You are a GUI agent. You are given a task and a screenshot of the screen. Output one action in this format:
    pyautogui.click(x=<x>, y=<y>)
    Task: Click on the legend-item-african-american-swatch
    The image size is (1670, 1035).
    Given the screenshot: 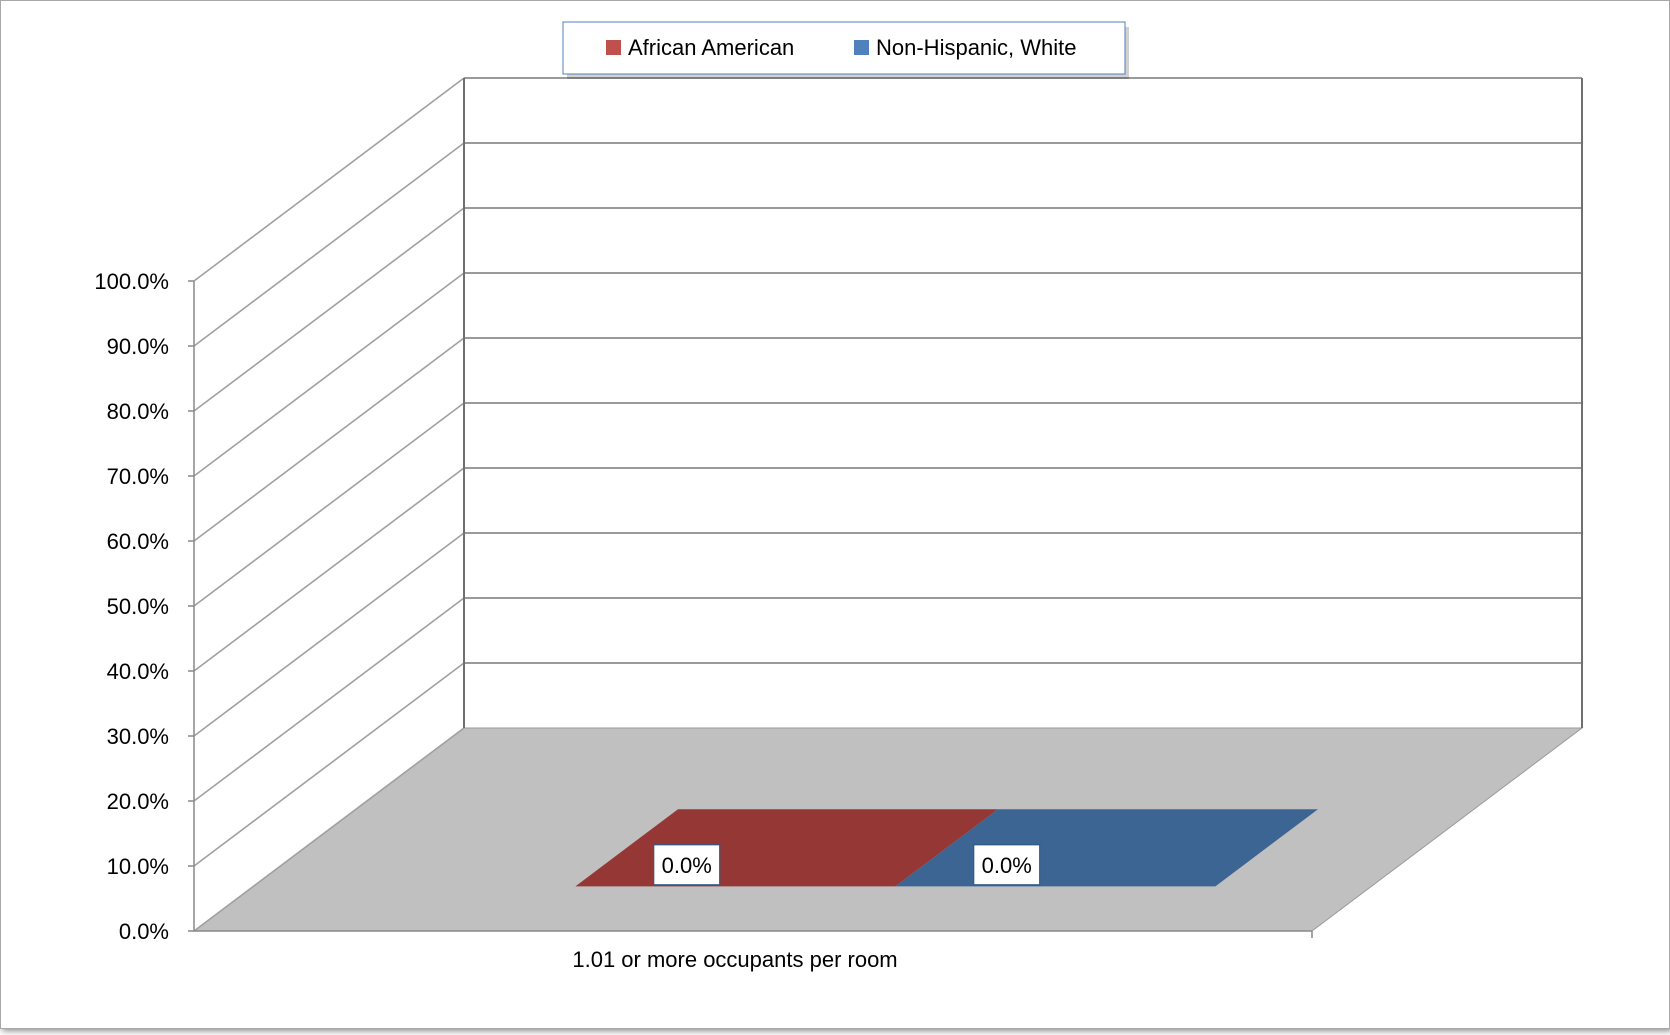 What is the action you would take?
    pyautogui.click(x=613, y=47)
    